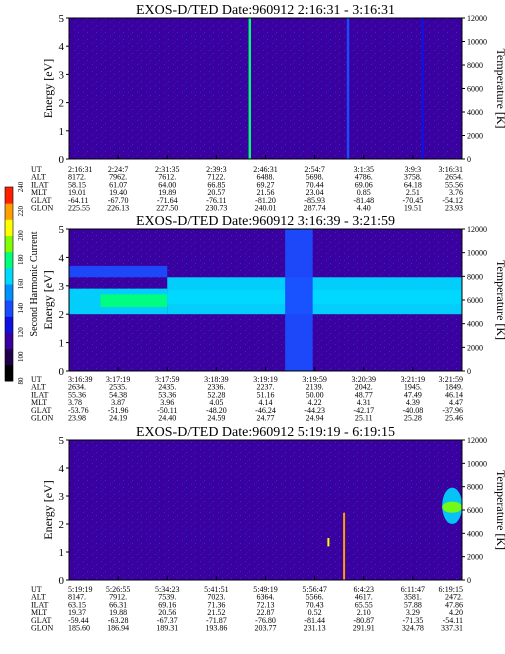 The width and height of the screenshot is (505, 654). Describe the element at coordinates (413, 200) in the screenshot. I see `row-value: -70.45` at that location.